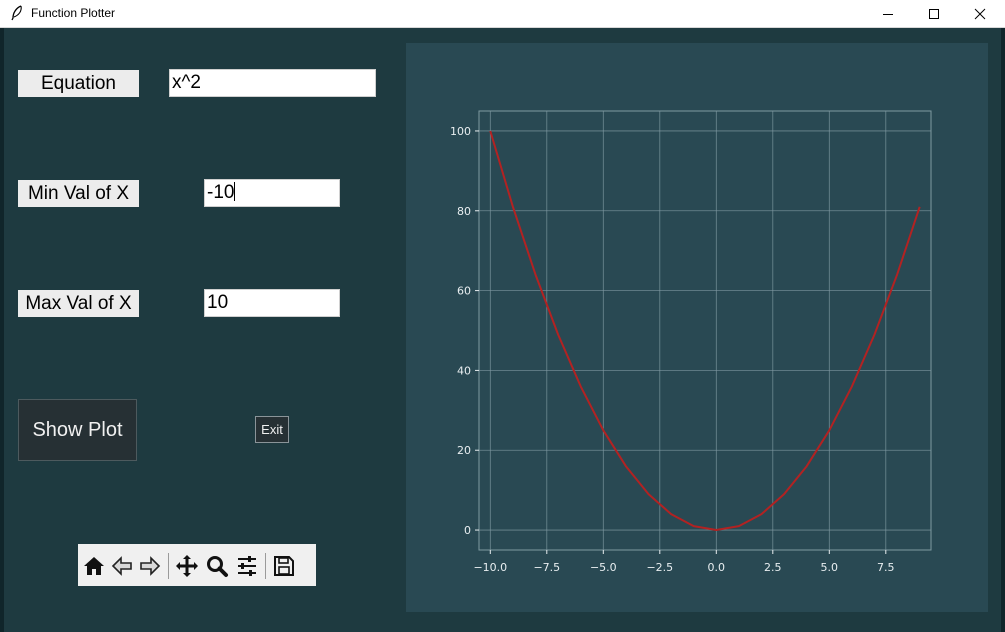 Image resolution: width=1005 pixels, height=632 pixels. I want to click on y-tick-label: 60, so click(464, 291).